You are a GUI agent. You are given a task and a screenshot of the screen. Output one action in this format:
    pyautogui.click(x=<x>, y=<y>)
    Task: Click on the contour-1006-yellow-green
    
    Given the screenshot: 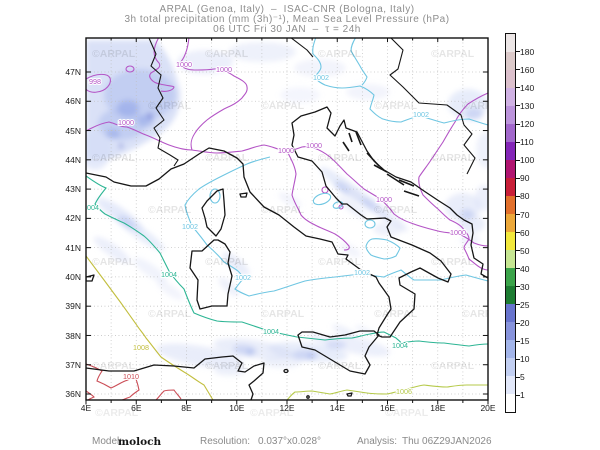 What is the action you would take?
    pyautogui.click(x=387, y=392)
    